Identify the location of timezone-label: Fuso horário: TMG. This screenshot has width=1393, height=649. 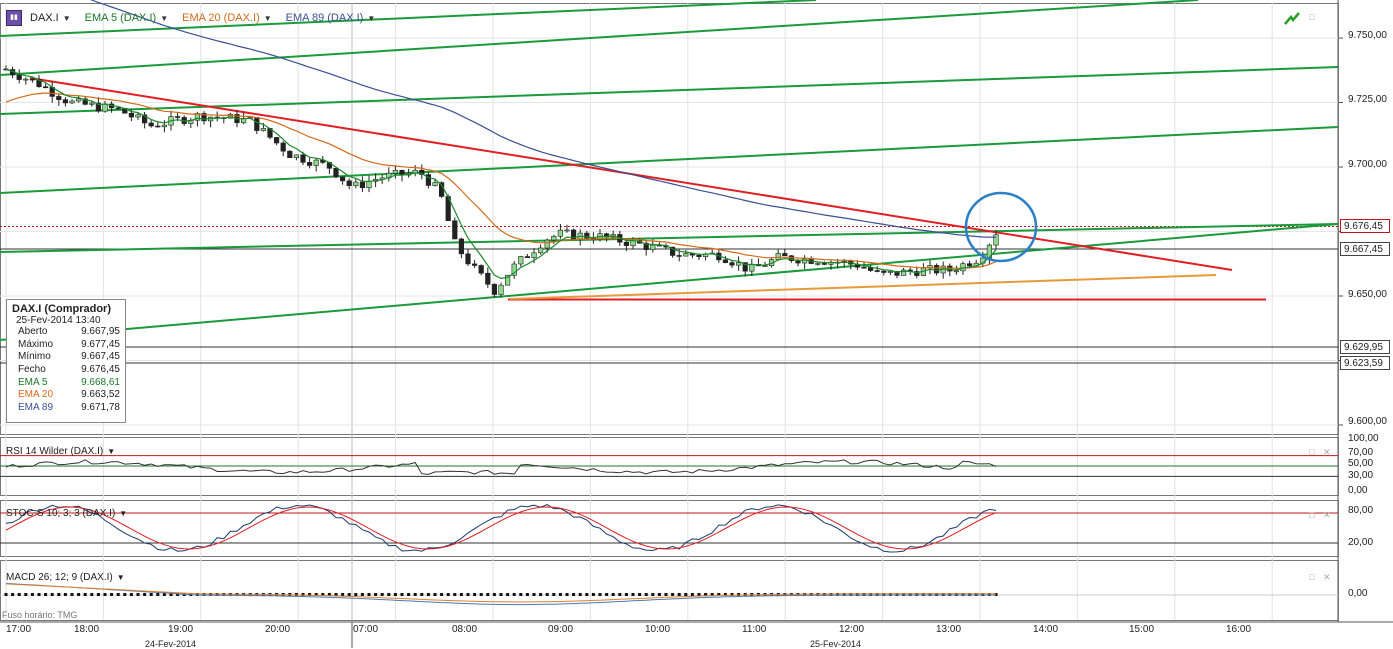
(40, 615).